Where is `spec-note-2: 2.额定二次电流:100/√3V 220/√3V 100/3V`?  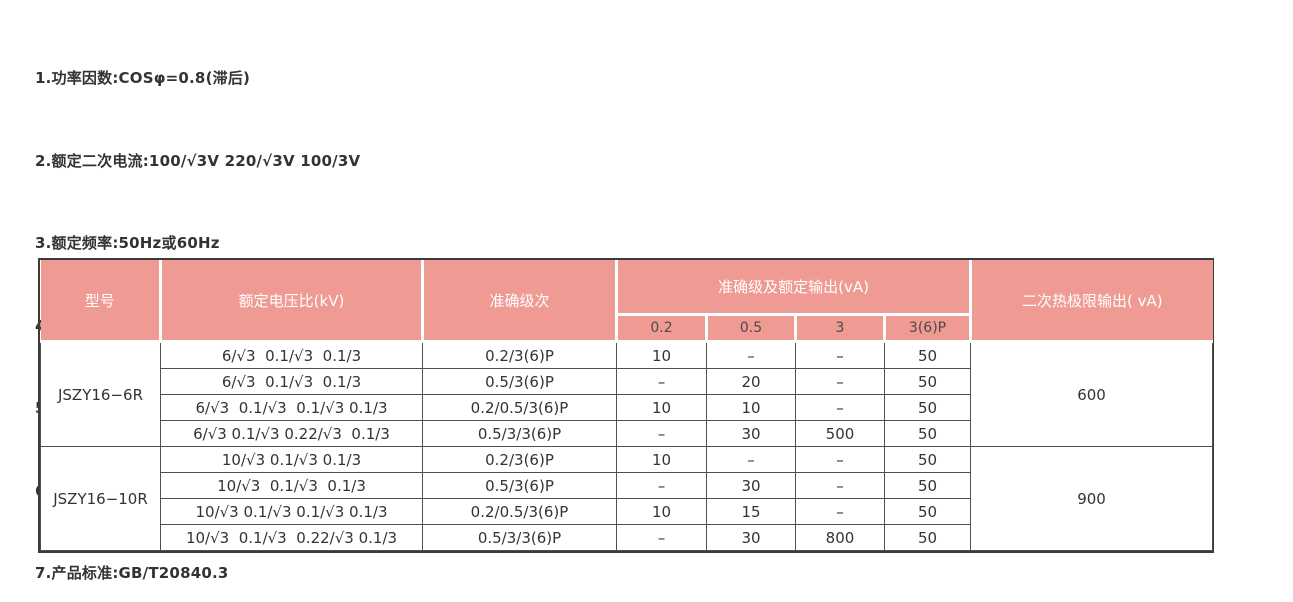 spec-note-2: 2.额定二次电流:100/√3V 220/√3V 100/3V is located at coordinates (198, 160).